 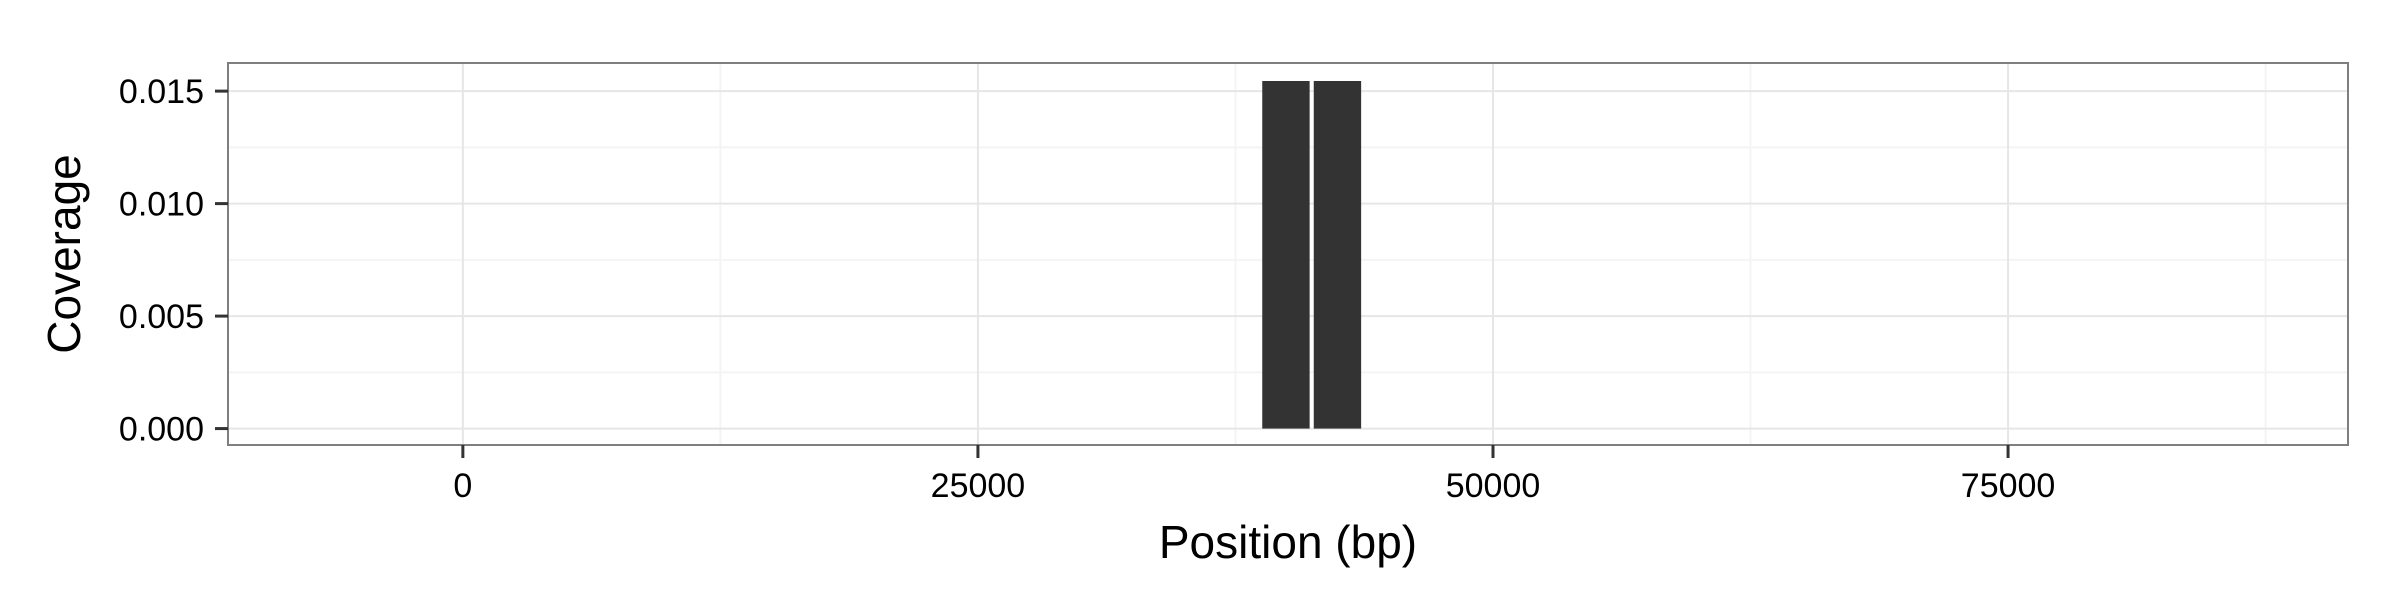 I want to click on x-tick-label: 75000, so click(x=2008, y=486).